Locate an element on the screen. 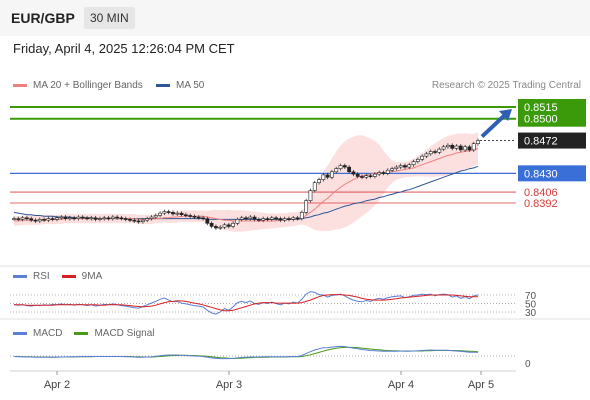 The width and height of the screenshot is (590, 400). pair-title: EUR/GBP is located at coordinates (43, 18).